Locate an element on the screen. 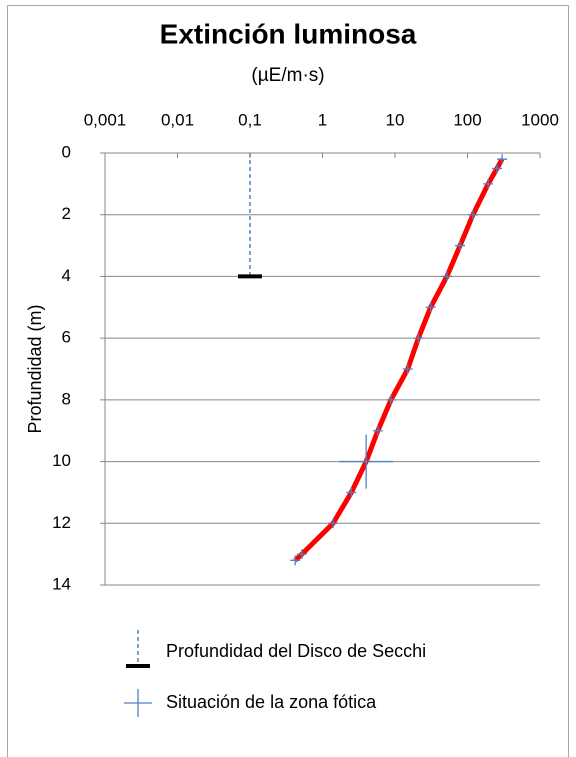 The width and height of the screenshot is (576, 757). y-tick-label: 2 is located at coordinates (66, 213).